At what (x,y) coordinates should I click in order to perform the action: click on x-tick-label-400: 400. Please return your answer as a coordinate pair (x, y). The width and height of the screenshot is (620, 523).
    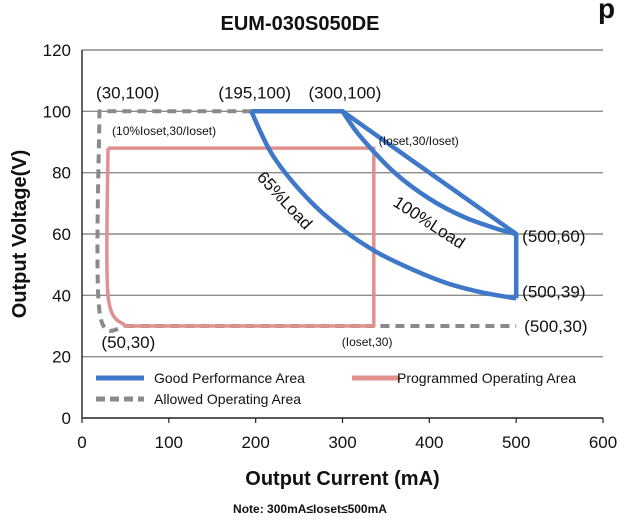
    Looking at the image, I should click on (429, 442).